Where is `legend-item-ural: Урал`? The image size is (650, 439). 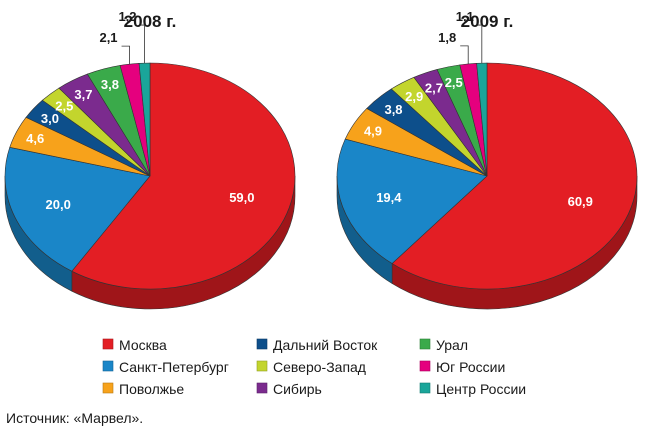 legend-item-ural: Урал is located at coordinates (443, 345).